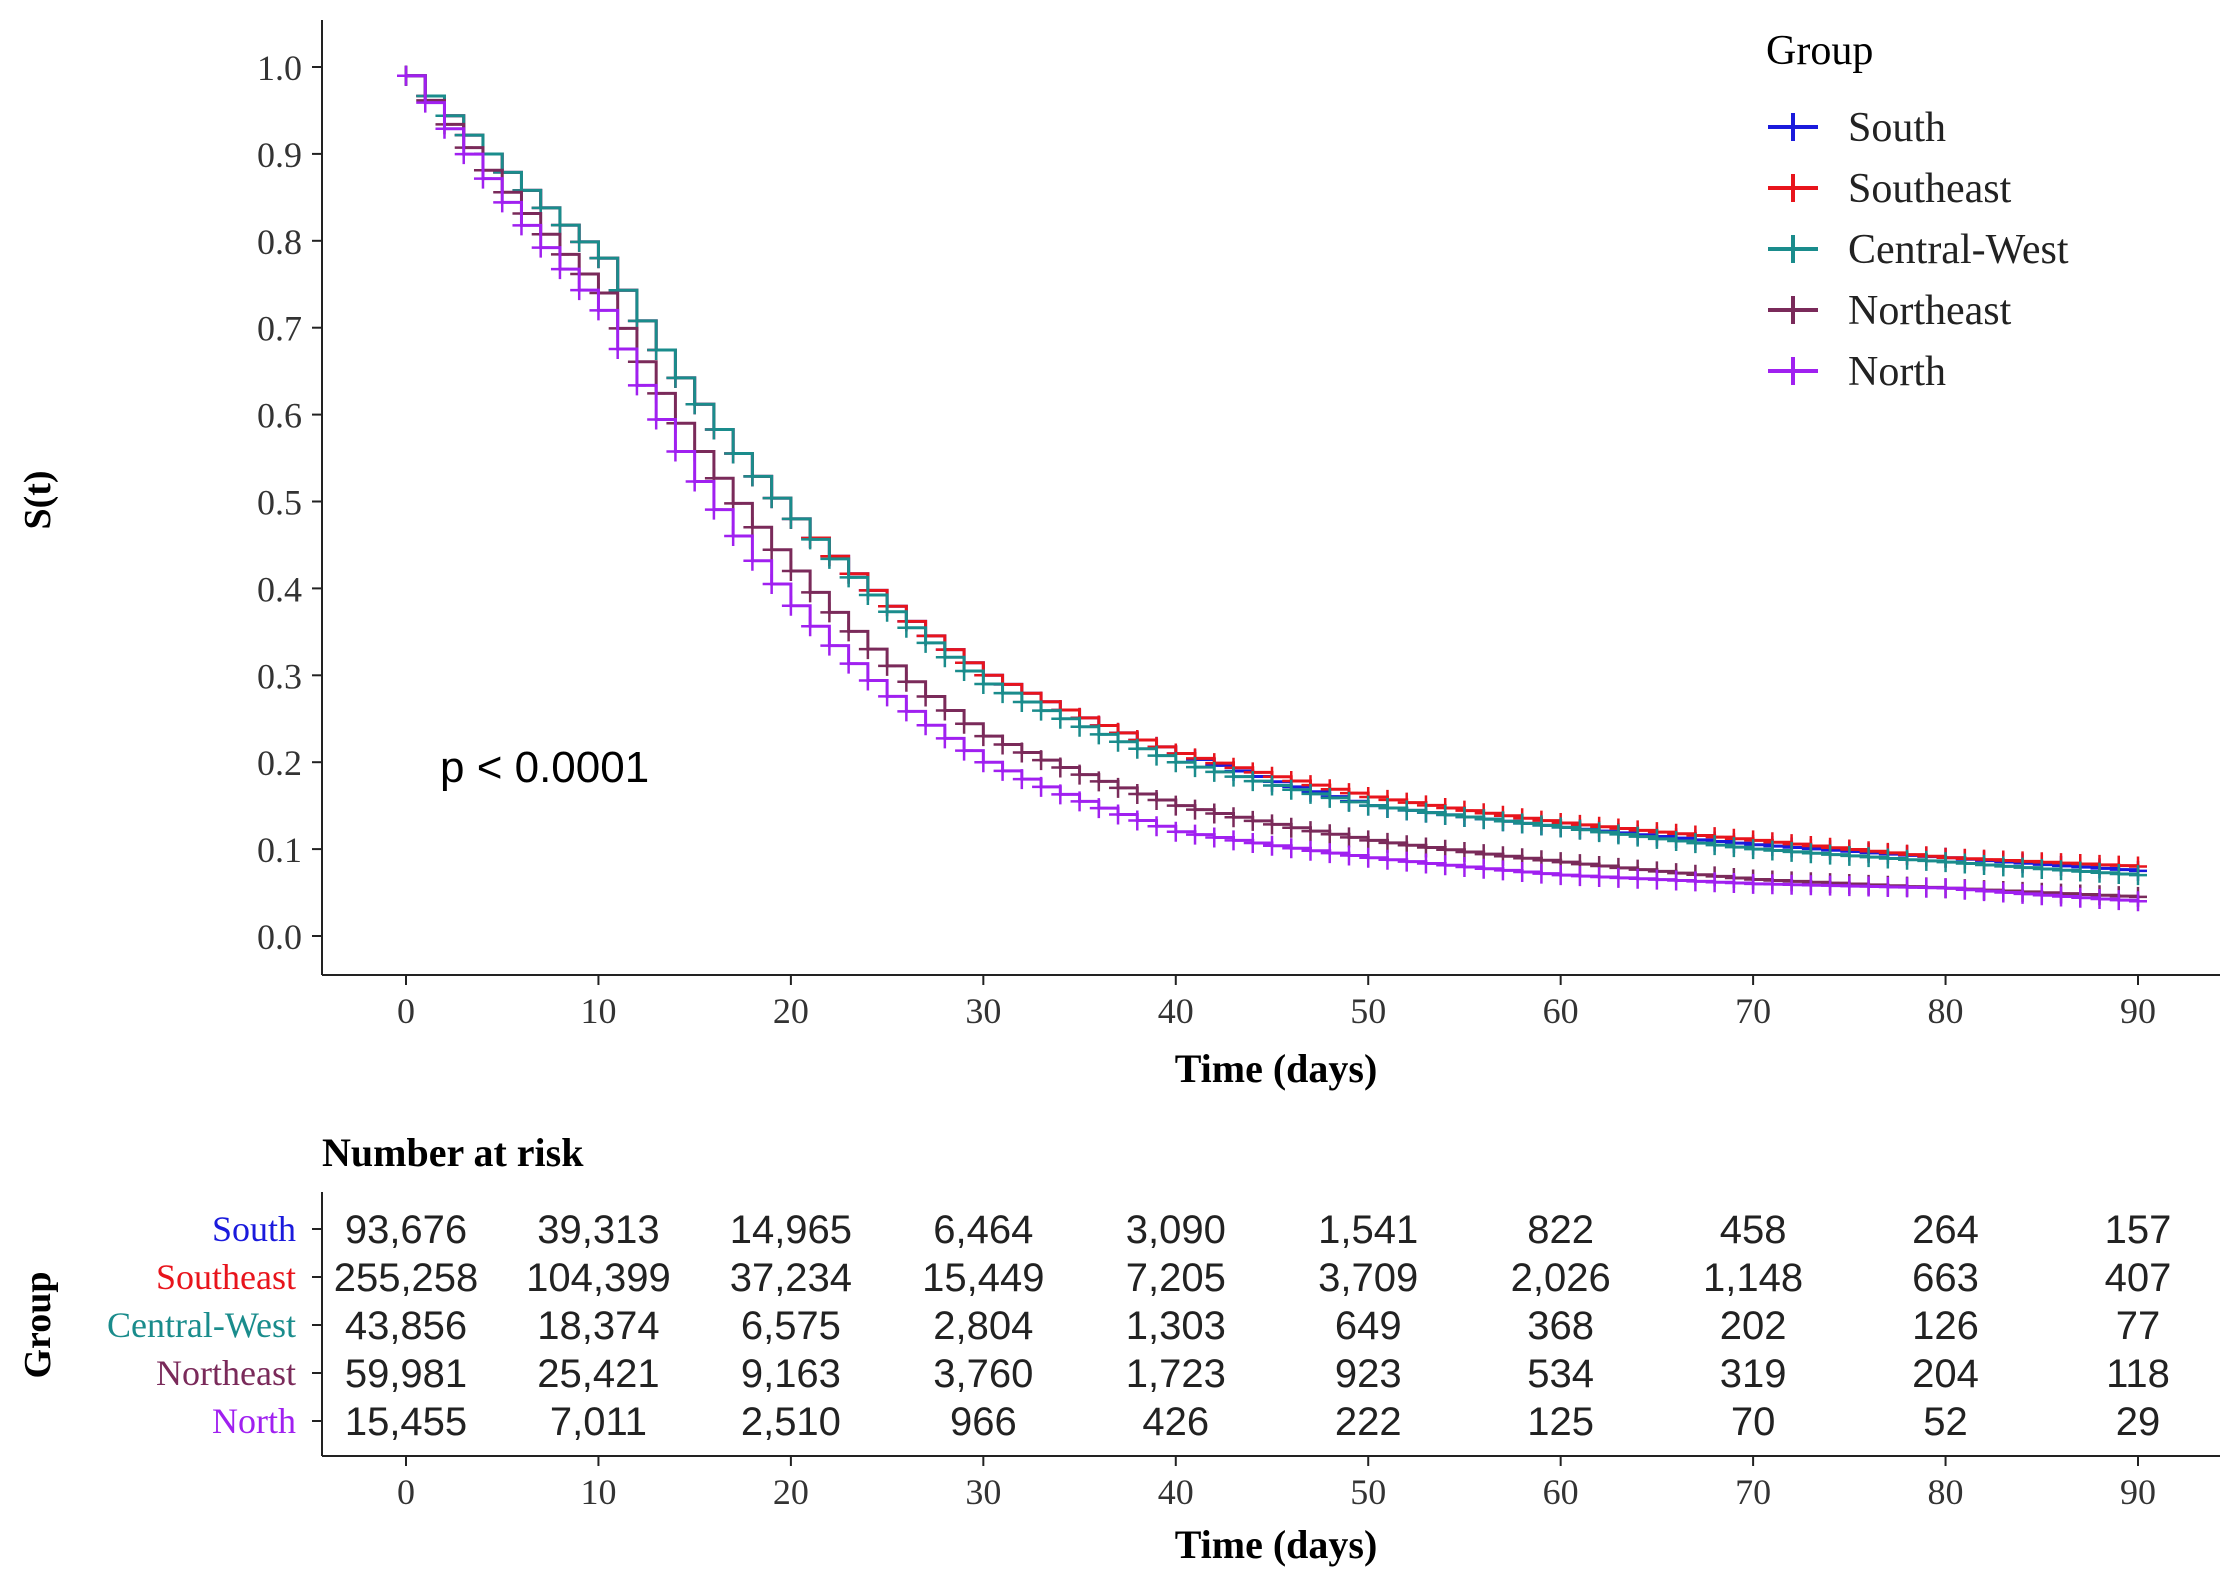 Image resolution: width=2235 pixels, height=1593 pixels. Describe the element at coordinates (1930, 311) in the screenshot. I see `legend-label: Northeast` at that location.